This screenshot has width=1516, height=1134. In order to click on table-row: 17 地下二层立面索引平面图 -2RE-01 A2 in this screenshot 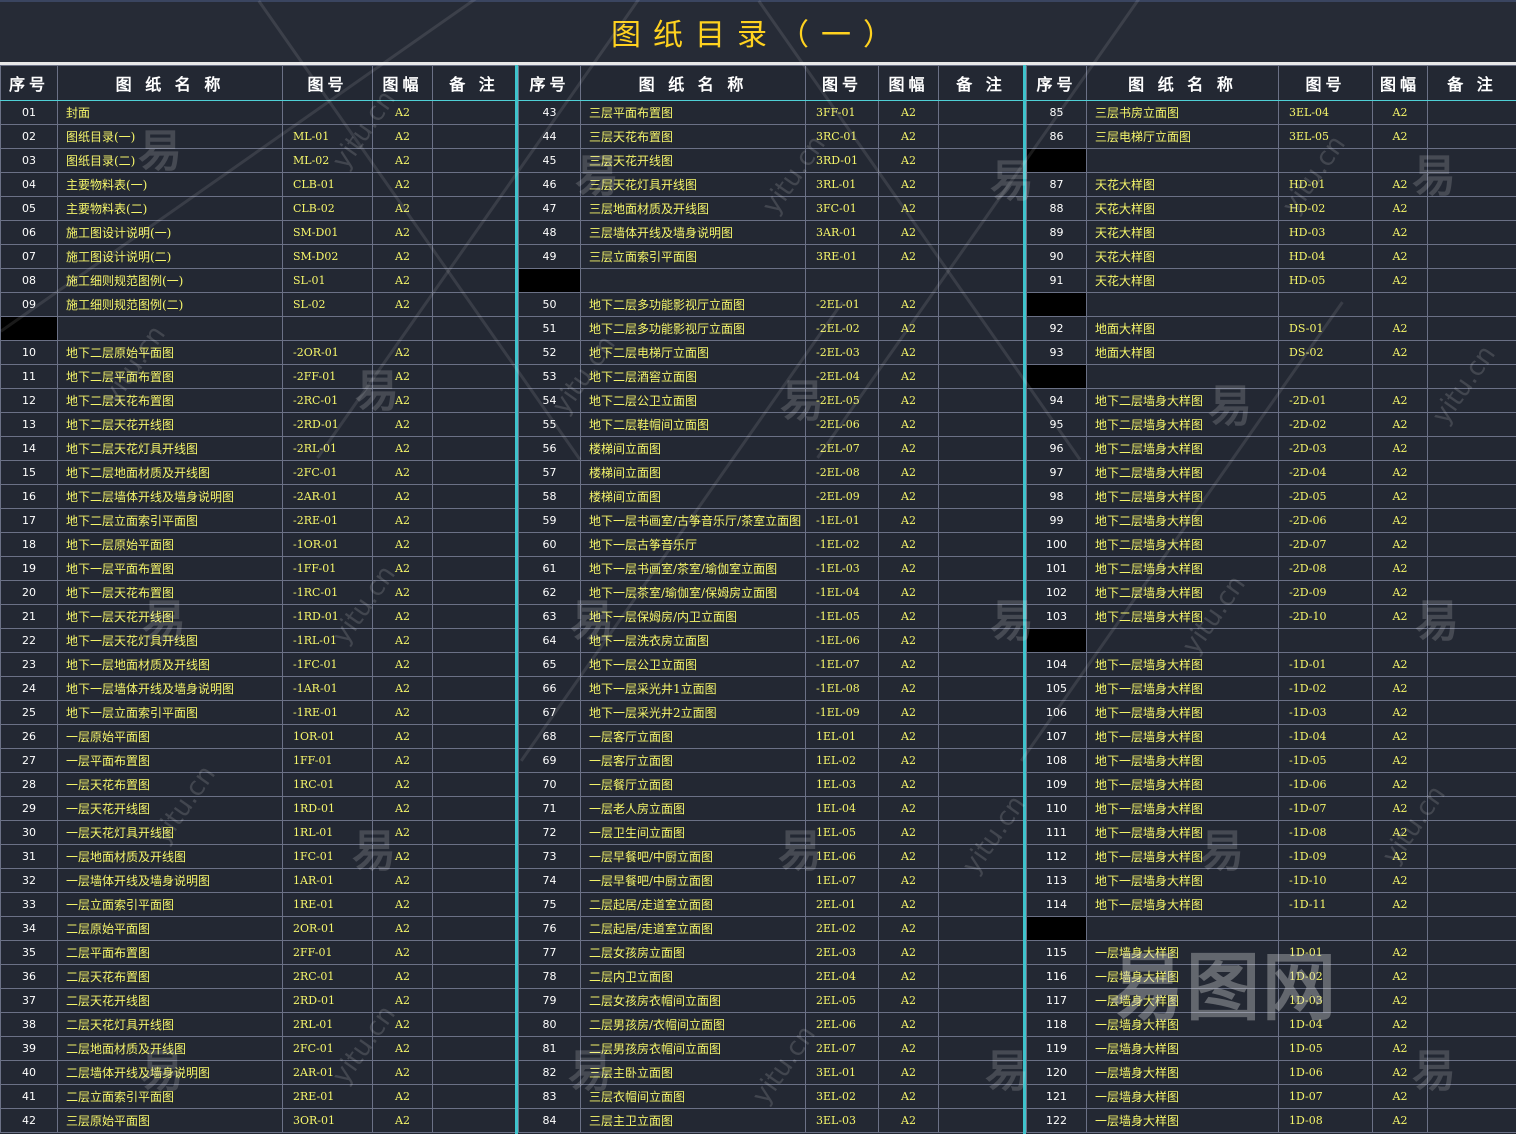, I will do `click(258, 520)`.